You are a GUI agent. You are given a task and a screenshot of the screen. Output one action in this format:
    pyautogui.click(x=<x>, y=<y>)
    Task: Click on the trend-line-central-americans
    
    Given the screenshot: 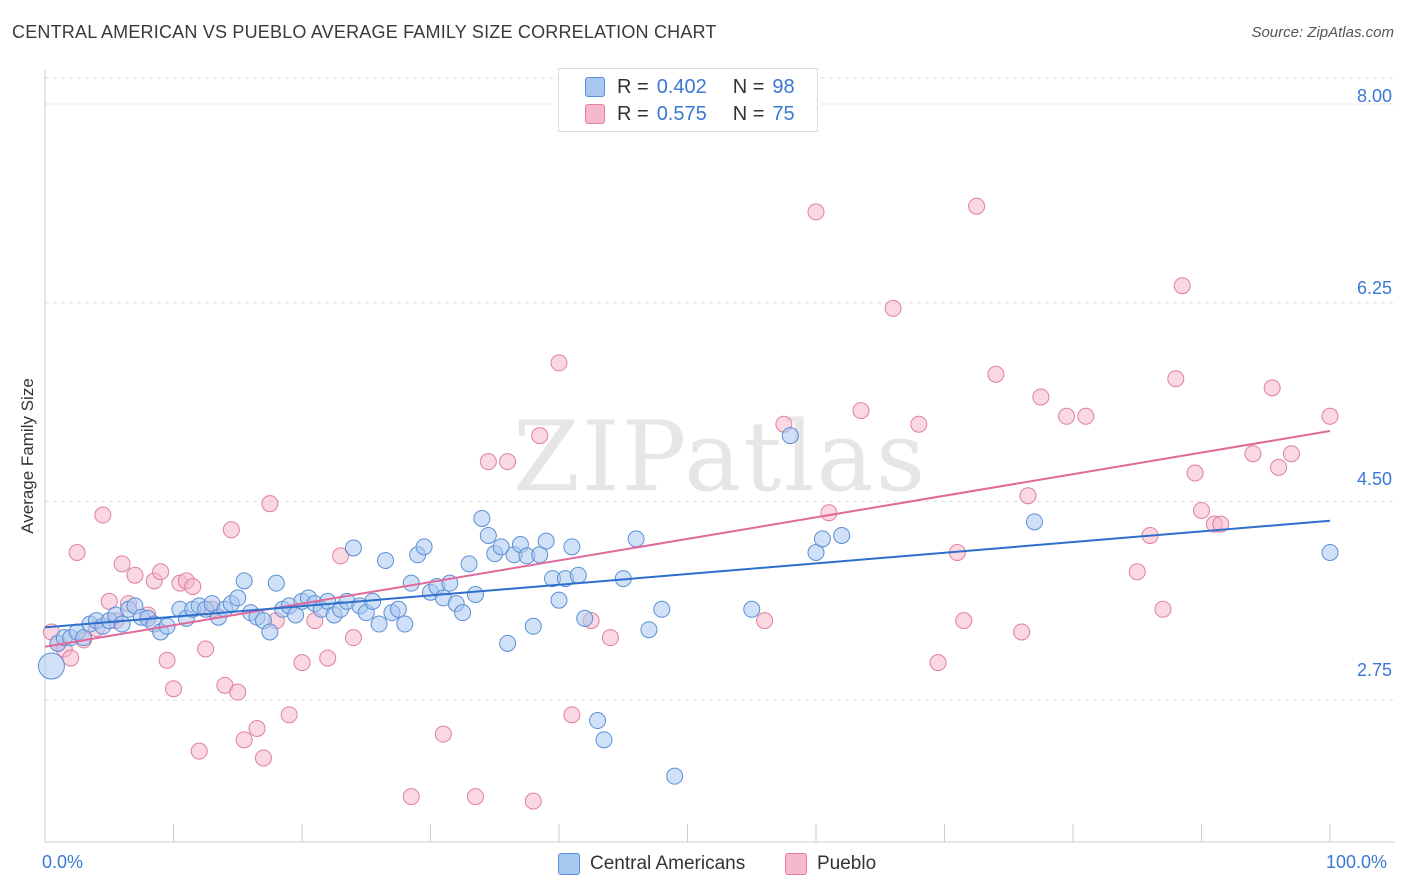 What is the action you would take?
    pyautogui.click(x=687, y=574)
    